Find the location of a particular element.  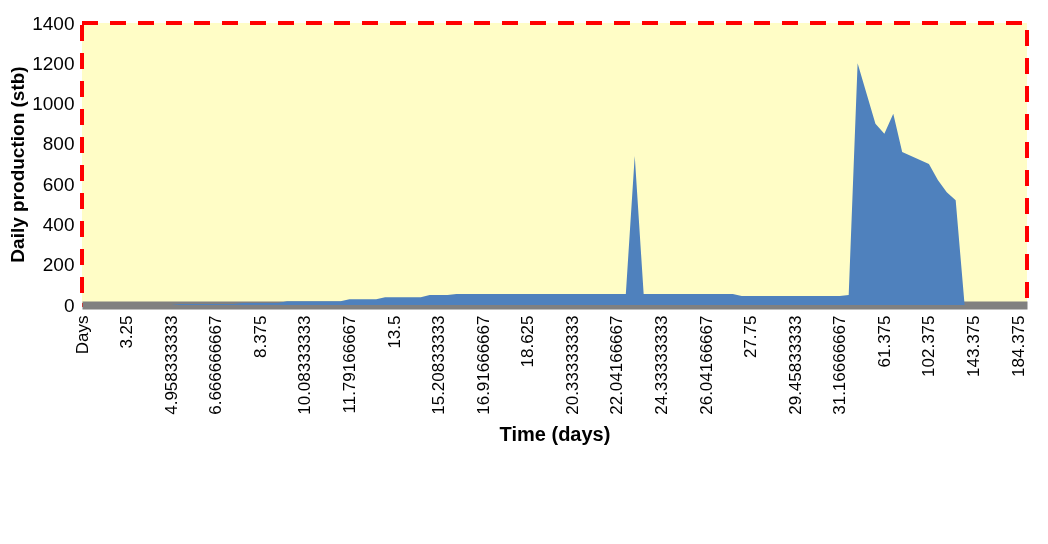

y-tick-label: 1200 is located at coordinates (53, 63).